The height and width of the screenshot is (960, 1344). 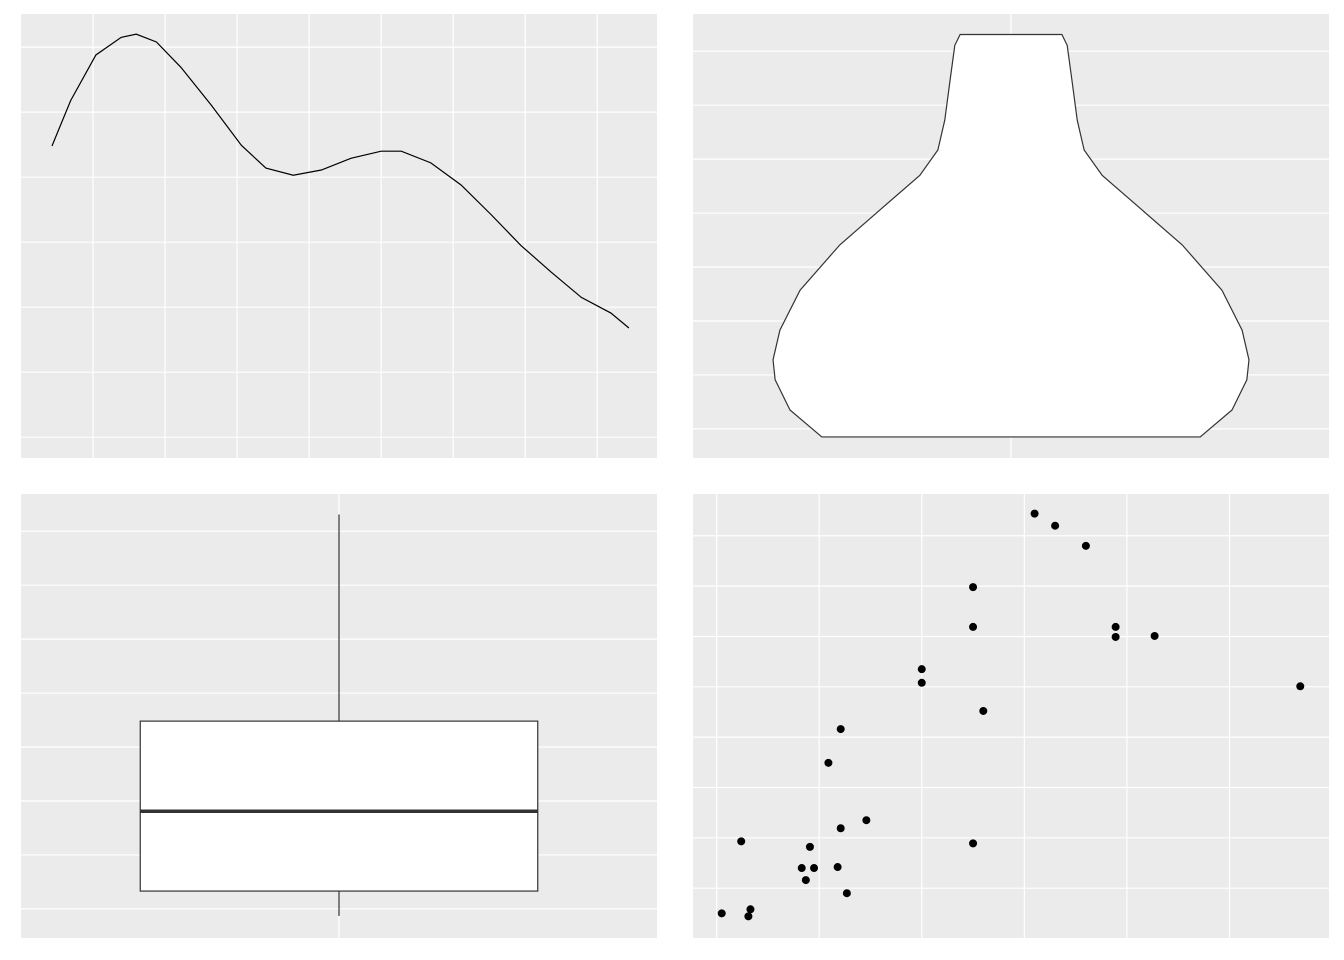 What do you see at coordinates (340, 181) in the screenshot?
I see `line` at bounding box center [340, 181].